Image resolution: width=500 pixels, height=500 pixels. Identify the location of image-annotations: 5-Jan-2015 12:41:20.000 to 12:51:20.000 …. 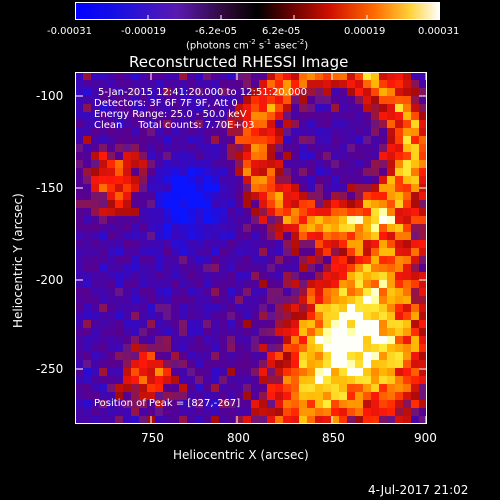
(200, 109).